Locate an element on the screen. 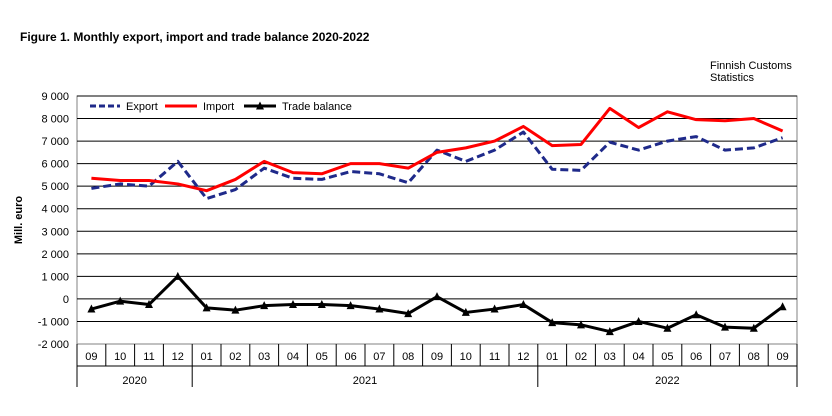 The image size is (832, 416). y-tick-label: 8 000 is located at coordinates (55, 120).